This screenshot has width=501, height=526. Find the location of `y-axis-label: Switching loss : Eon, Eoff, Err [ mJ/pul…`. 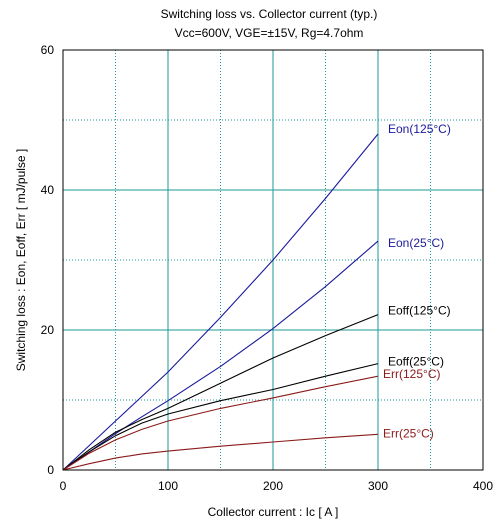

y-axis-label: Switching loss : Eon, Eoff, Err [ mJ/pul… is located at coordinates (21, 260).